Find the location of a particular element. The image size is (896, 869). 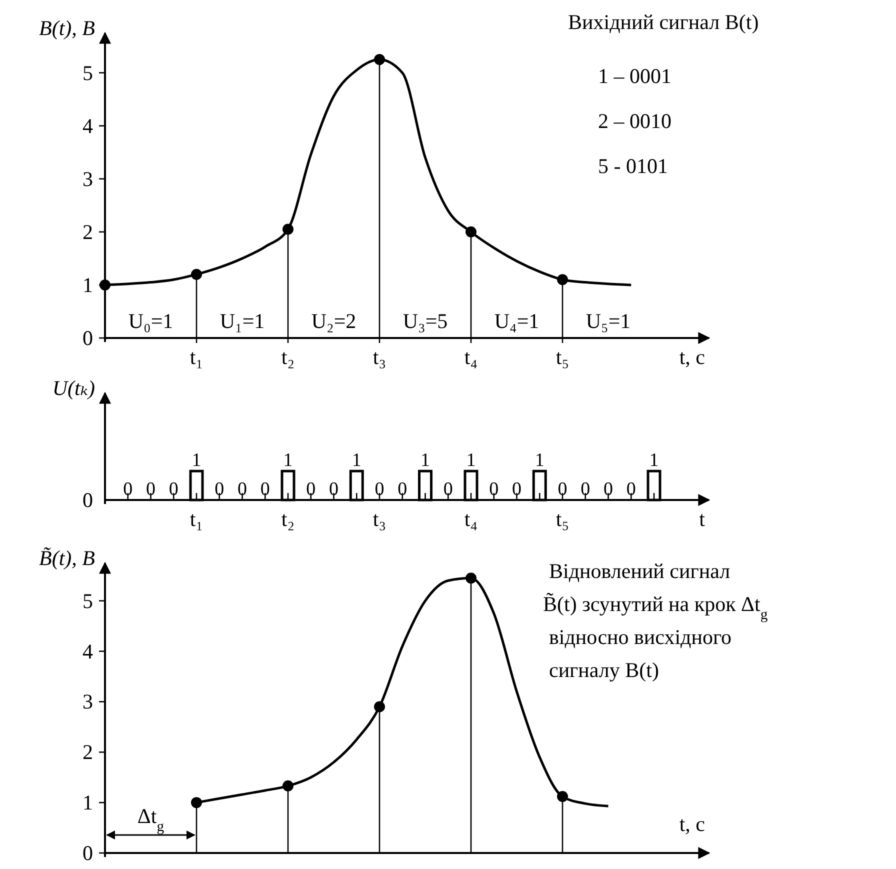

annotation: U₂=2 is located at coordinates (333, 321).